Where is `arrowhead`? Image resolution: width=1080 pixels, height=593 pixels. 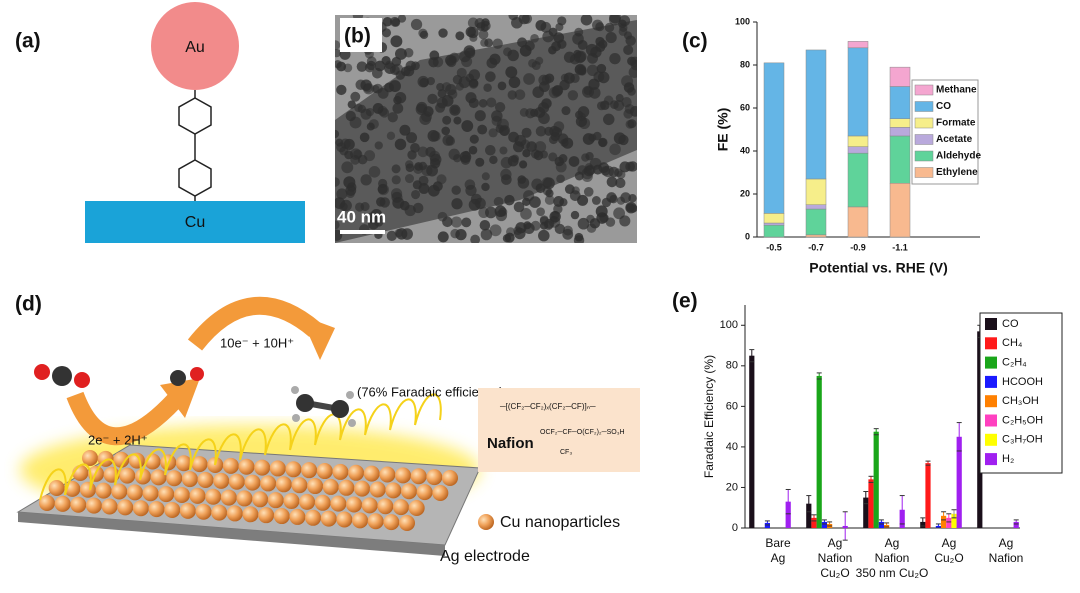 arrowhead is located at coordinates (180, 398).